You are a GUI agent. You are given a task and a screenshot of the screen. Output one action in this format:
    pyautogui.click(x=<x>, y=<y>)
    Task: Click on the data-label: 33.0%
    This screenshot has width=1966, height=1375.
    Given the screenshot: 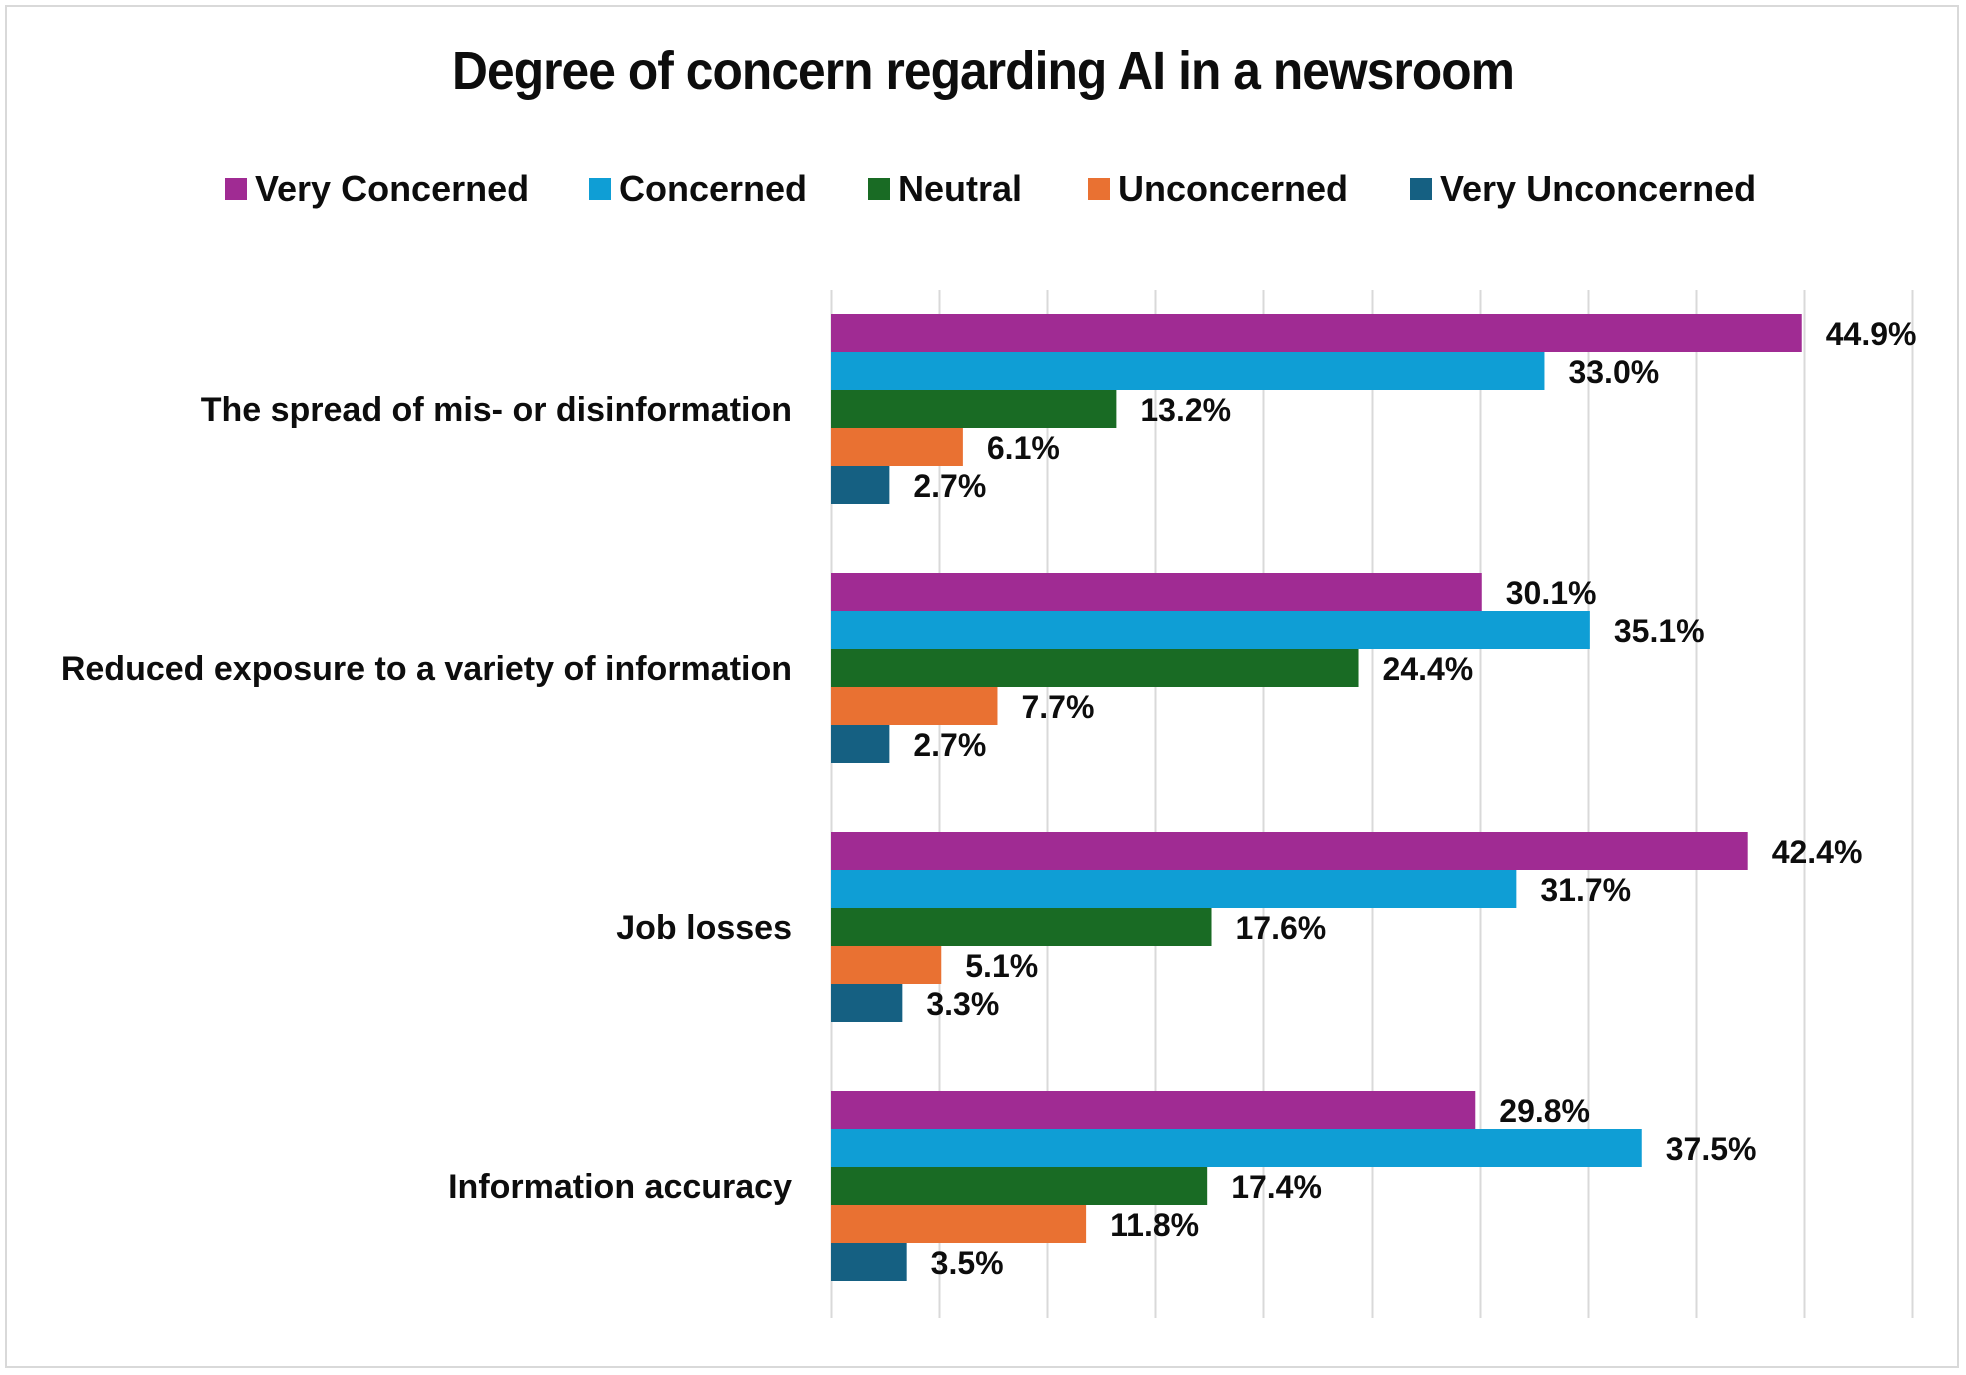 What is the action you would take?
    pyautogui.click(x=1613, y=372)
    